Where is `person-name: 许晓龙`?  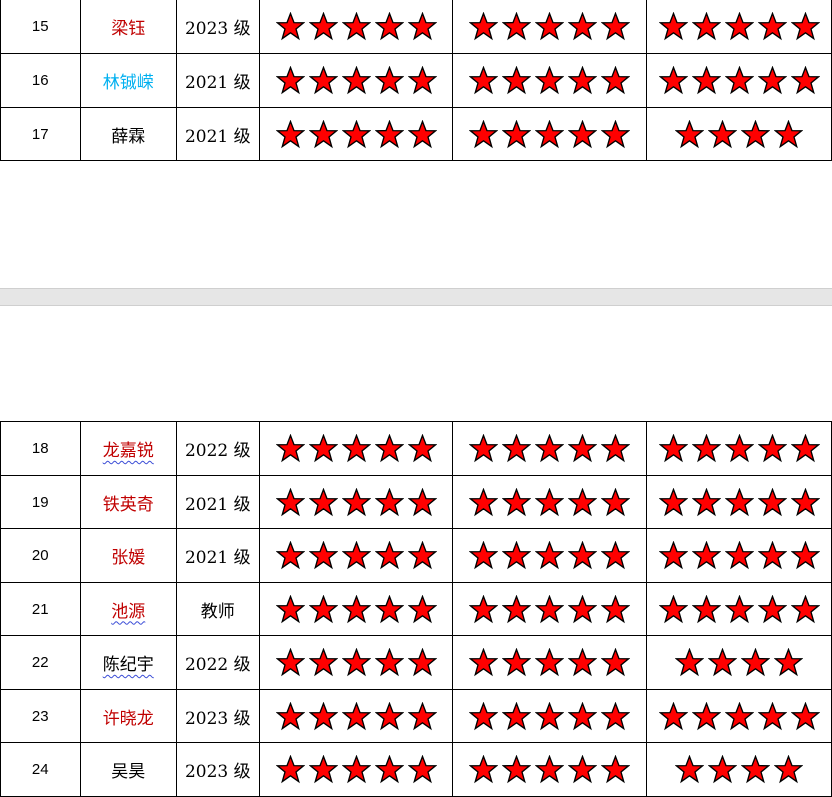
person-name: 许晓龙 is located at coordinates (128, 718).